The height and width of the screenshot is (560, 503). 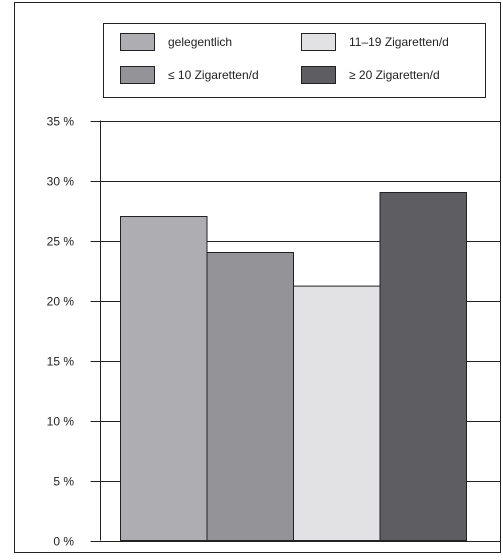 What do you see at coordinates (61, 122) in the screenshot?
I see `y-tick-label: 35 %` at bounding box center [61, 122].